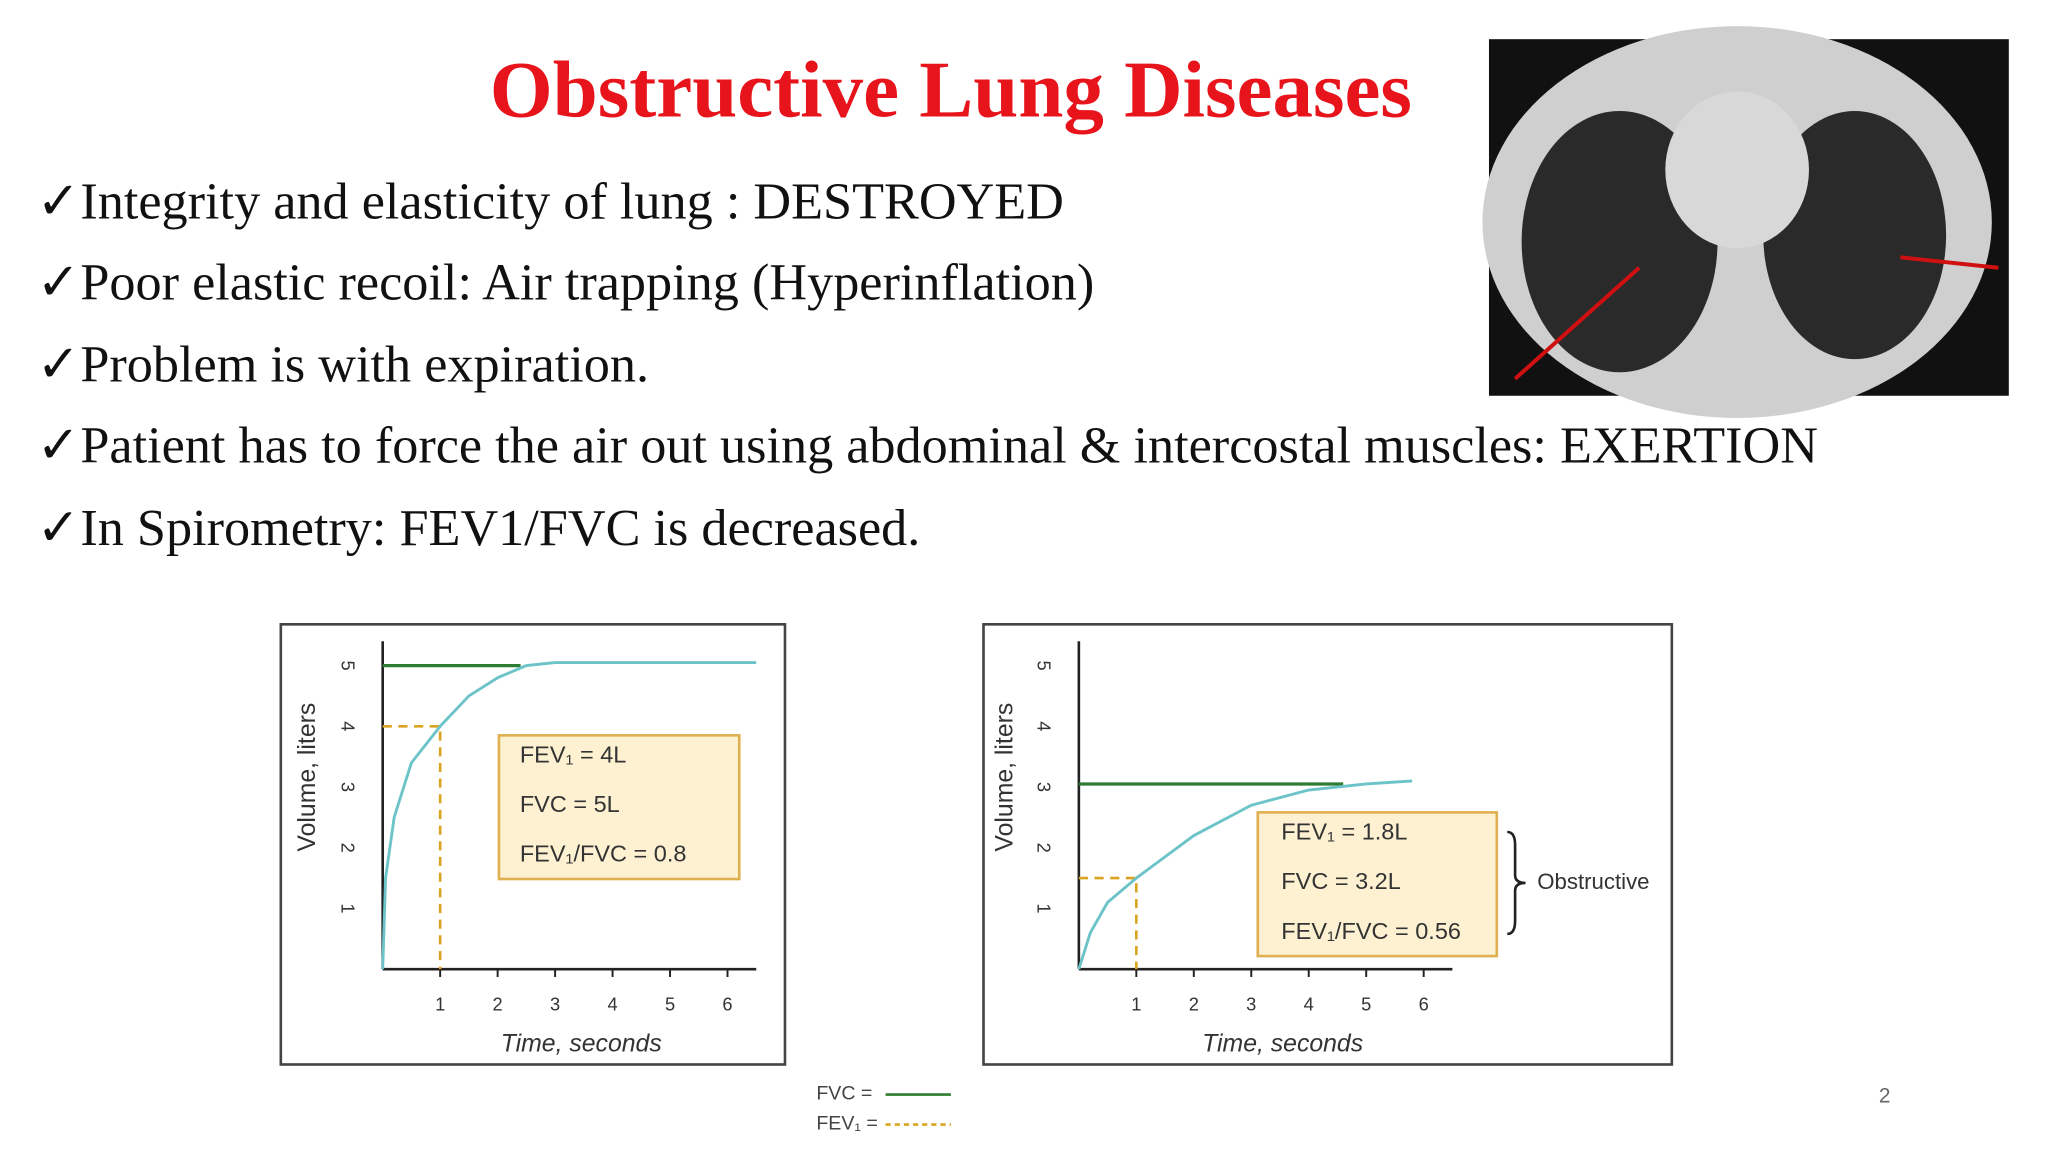 The width and height of the screenshot is (2048, 1152). What do you see at coordinates (847, 1124) in the screenshot?
I see `legend-label: FEV₁ =` at bounding box center [847, 1124].